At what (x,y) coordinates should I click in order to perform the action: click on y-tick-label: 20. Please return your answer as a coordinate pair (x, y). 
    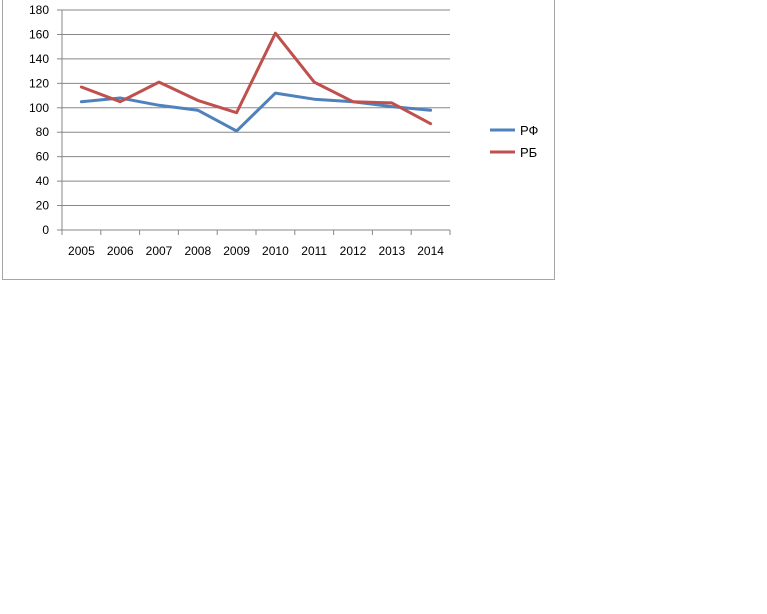
    Looking at the image, I should click on (43, 206).